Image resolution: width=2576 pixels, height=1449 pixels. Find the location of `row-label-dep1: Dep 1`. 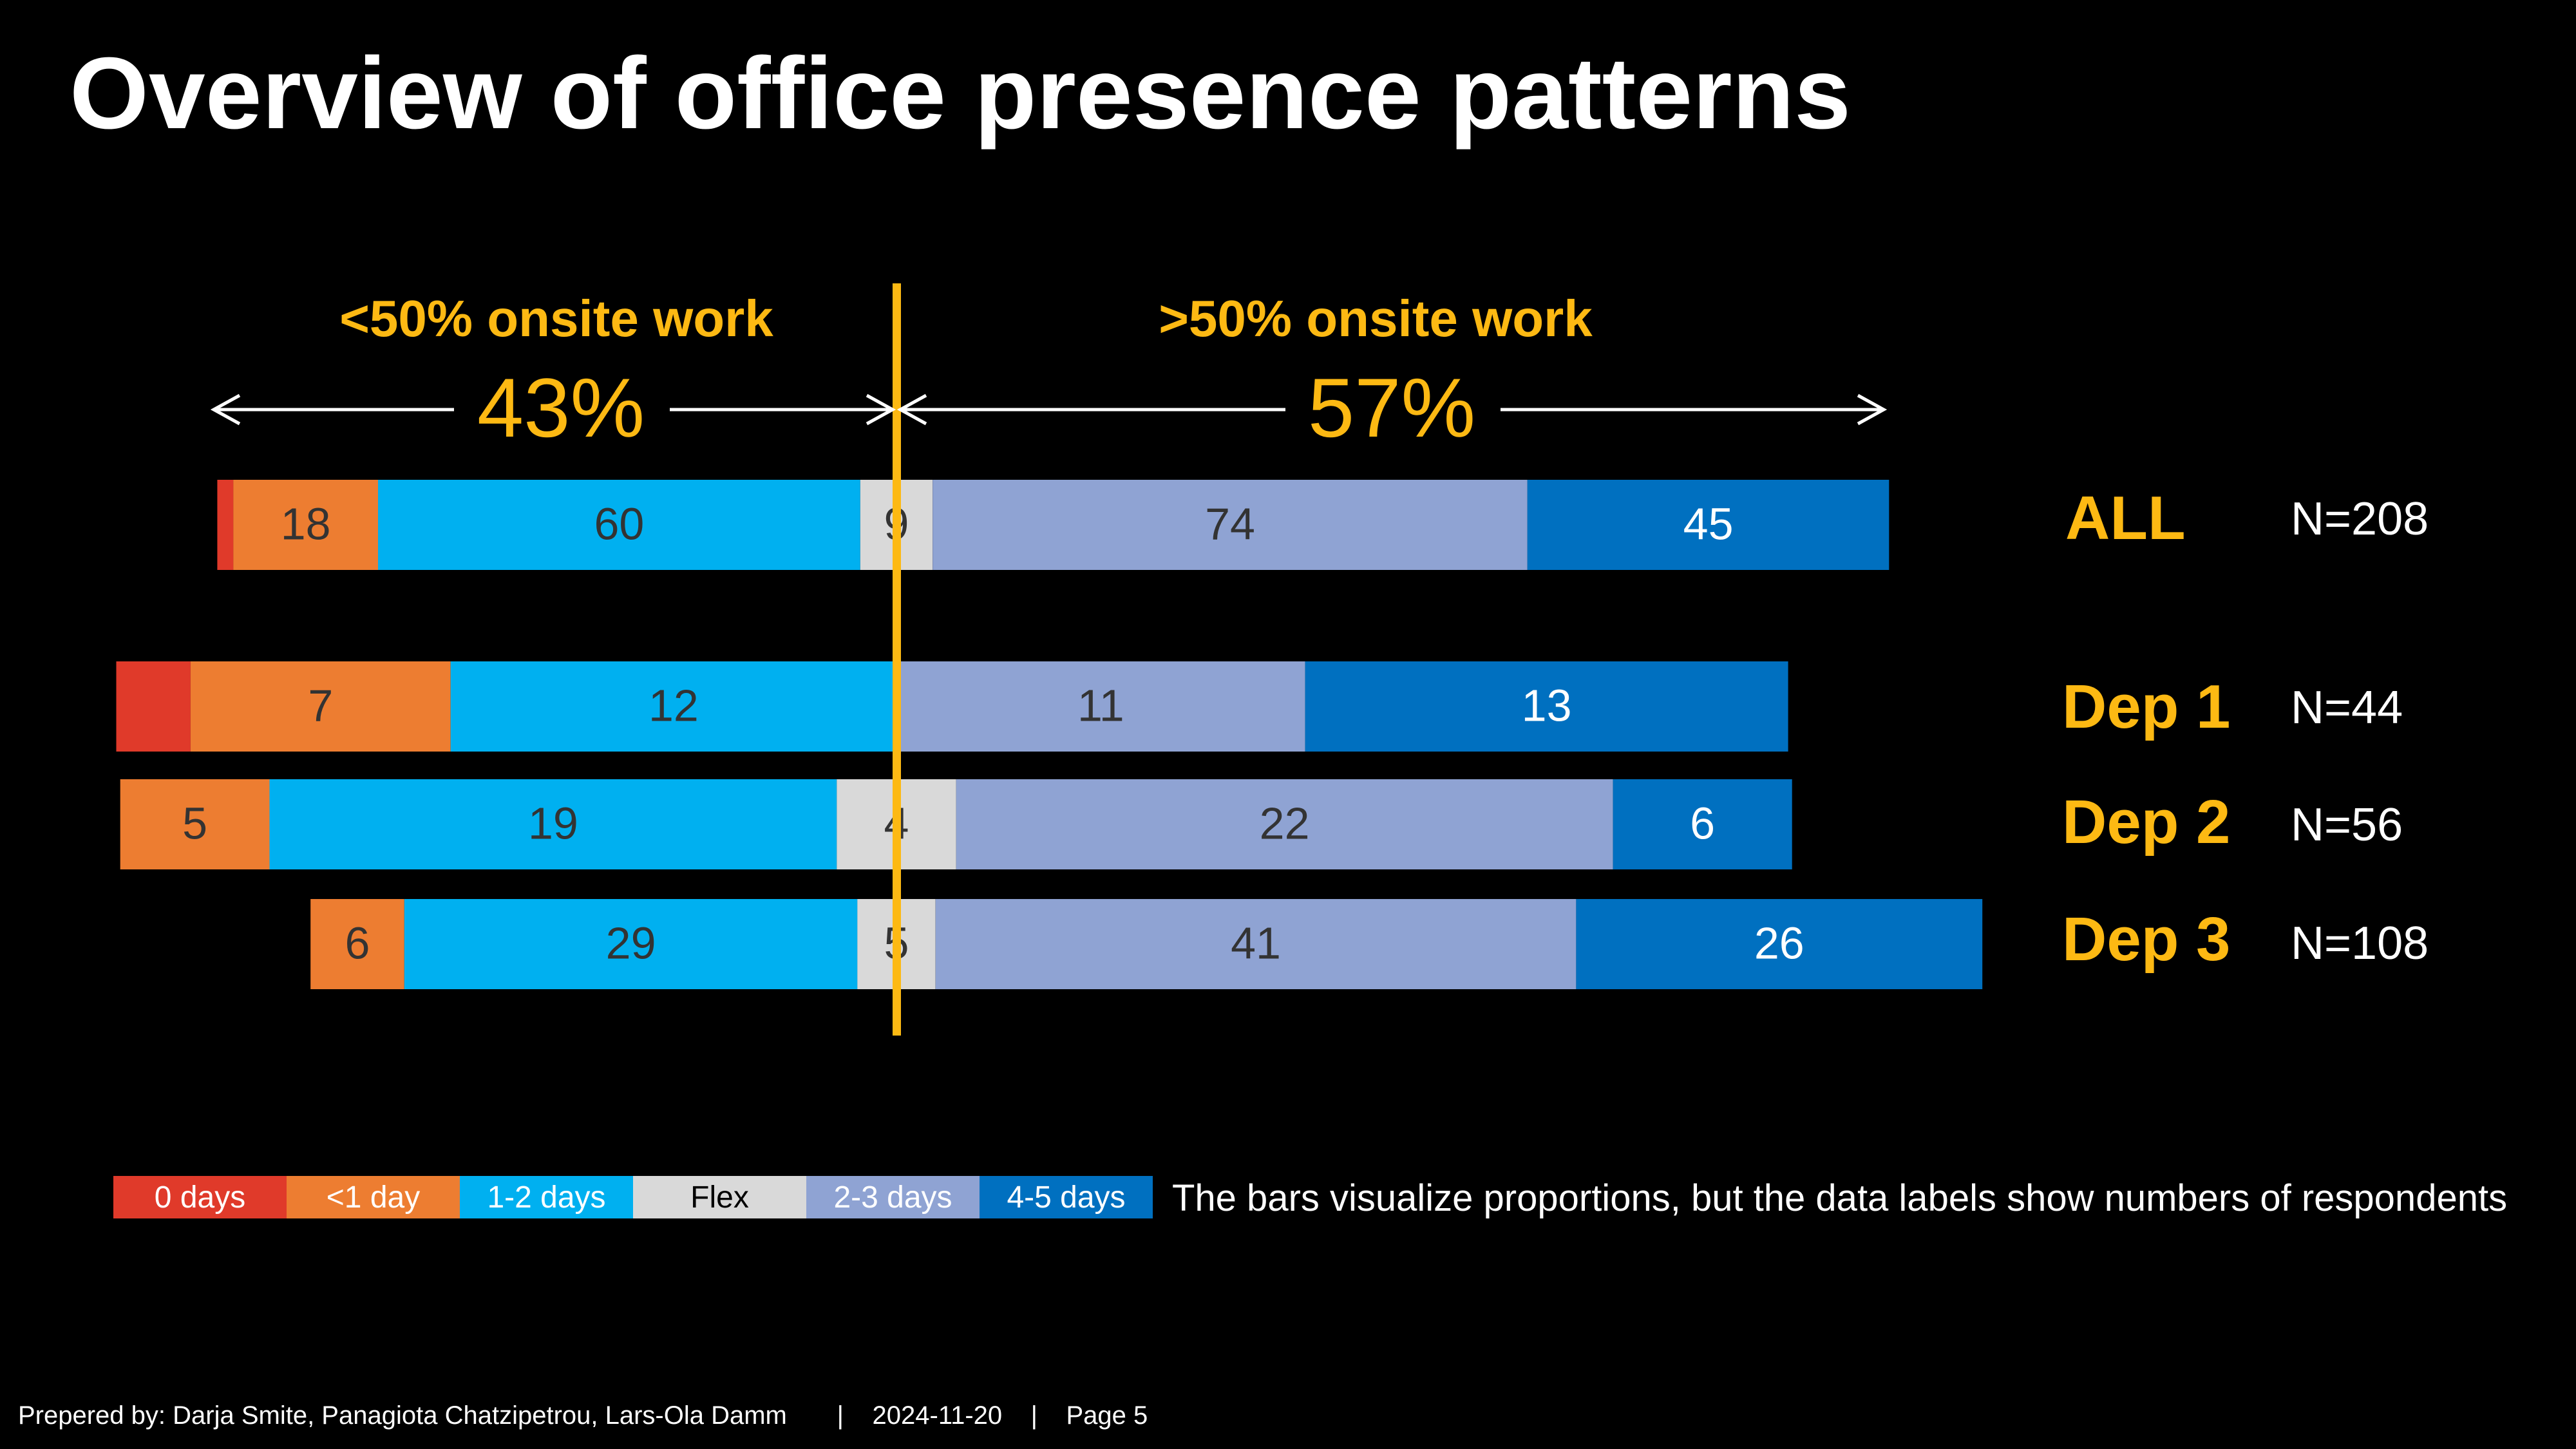

row-label-dep1: Dep 1 is located at coordinates (2146, 707).